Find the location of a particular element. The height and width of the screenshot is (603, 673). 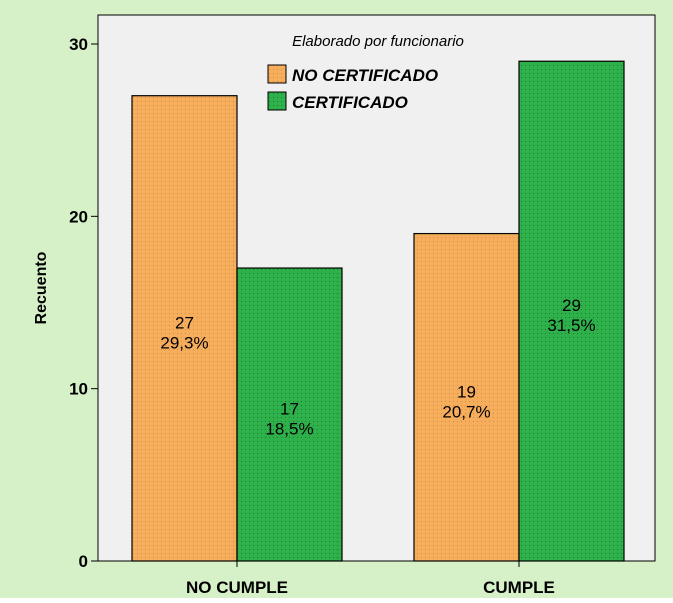

y-axis: 0 10 20 30 is located at coordinates (83, 303).